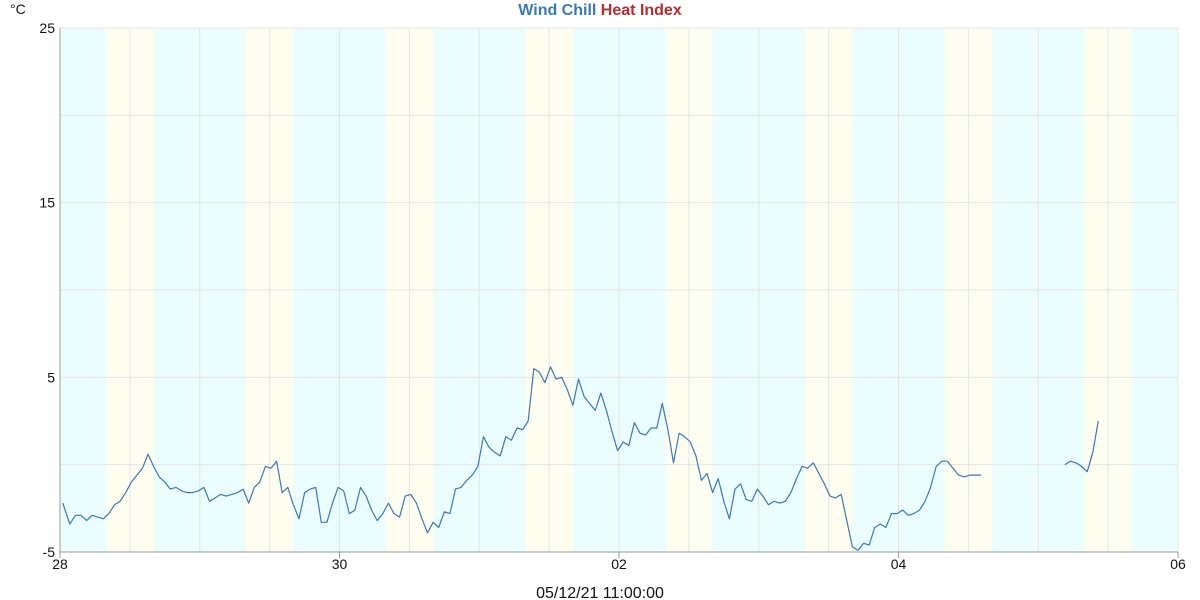 This screenshot has height=600, width=1200. What do you see at coordinates (600, 592) in the screenshot?
I see `timestamp-label: 05/12/21 11:00:00` at bounding box center [600, 592].